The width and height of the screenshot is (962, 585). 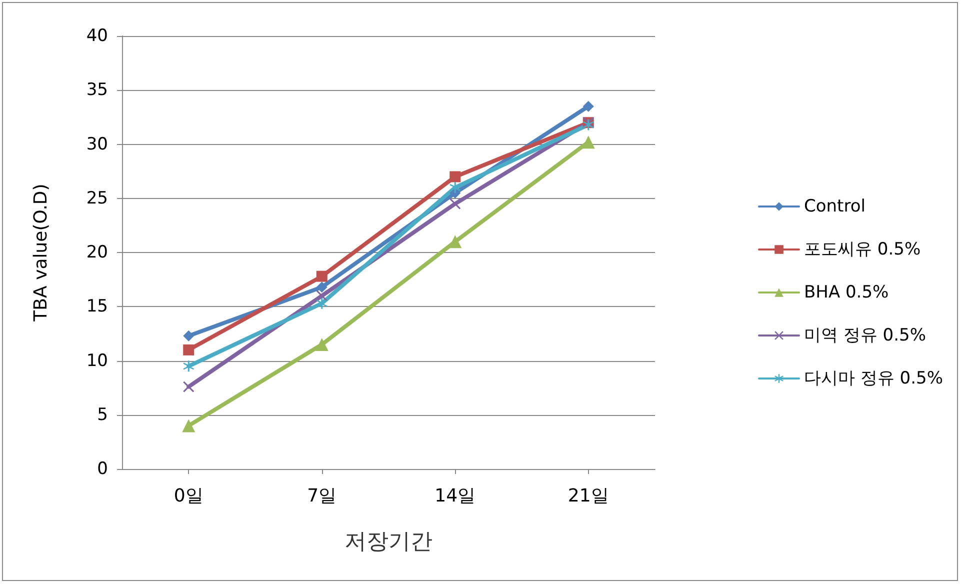 What do you see at coordinates (322, 496) in the screenshot?
I see `x-tick-label: 7일` at bounding box center [322, 496].